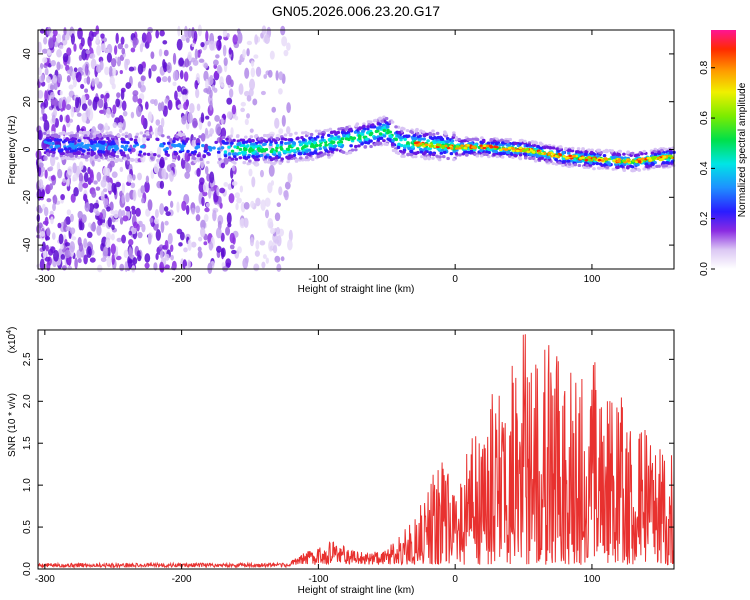 The height and width of the screenshot is (600, 750). Describe the element at coordinates (356, 590) in the screenshot. I see `snr-x-label: Height of straight line (km)` at that location.